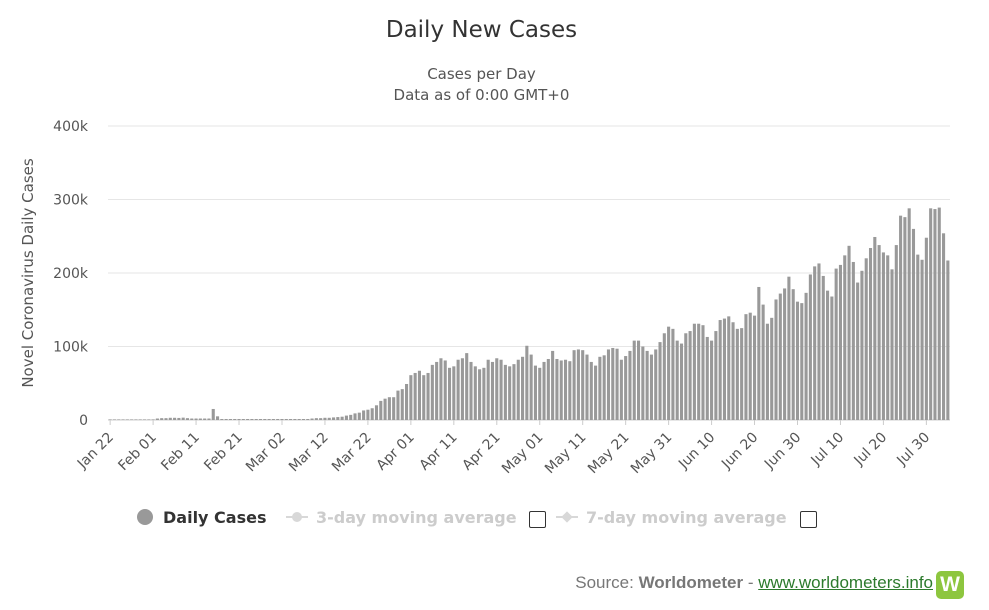 This screenshot has height=610, width=989. I want to click on chart-subtitle-1: Cases per Day, so click(481, 74).